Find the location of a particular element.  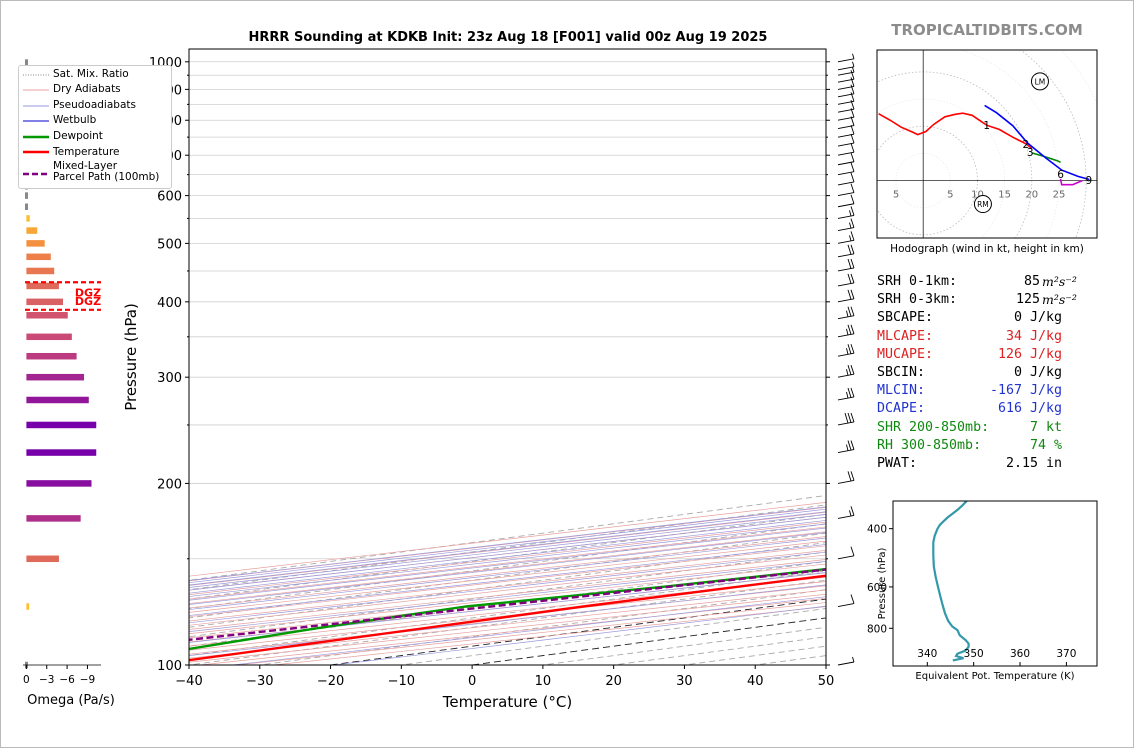

index-row: DCAPE:616 J/kg is located at coordinates (984, 409).